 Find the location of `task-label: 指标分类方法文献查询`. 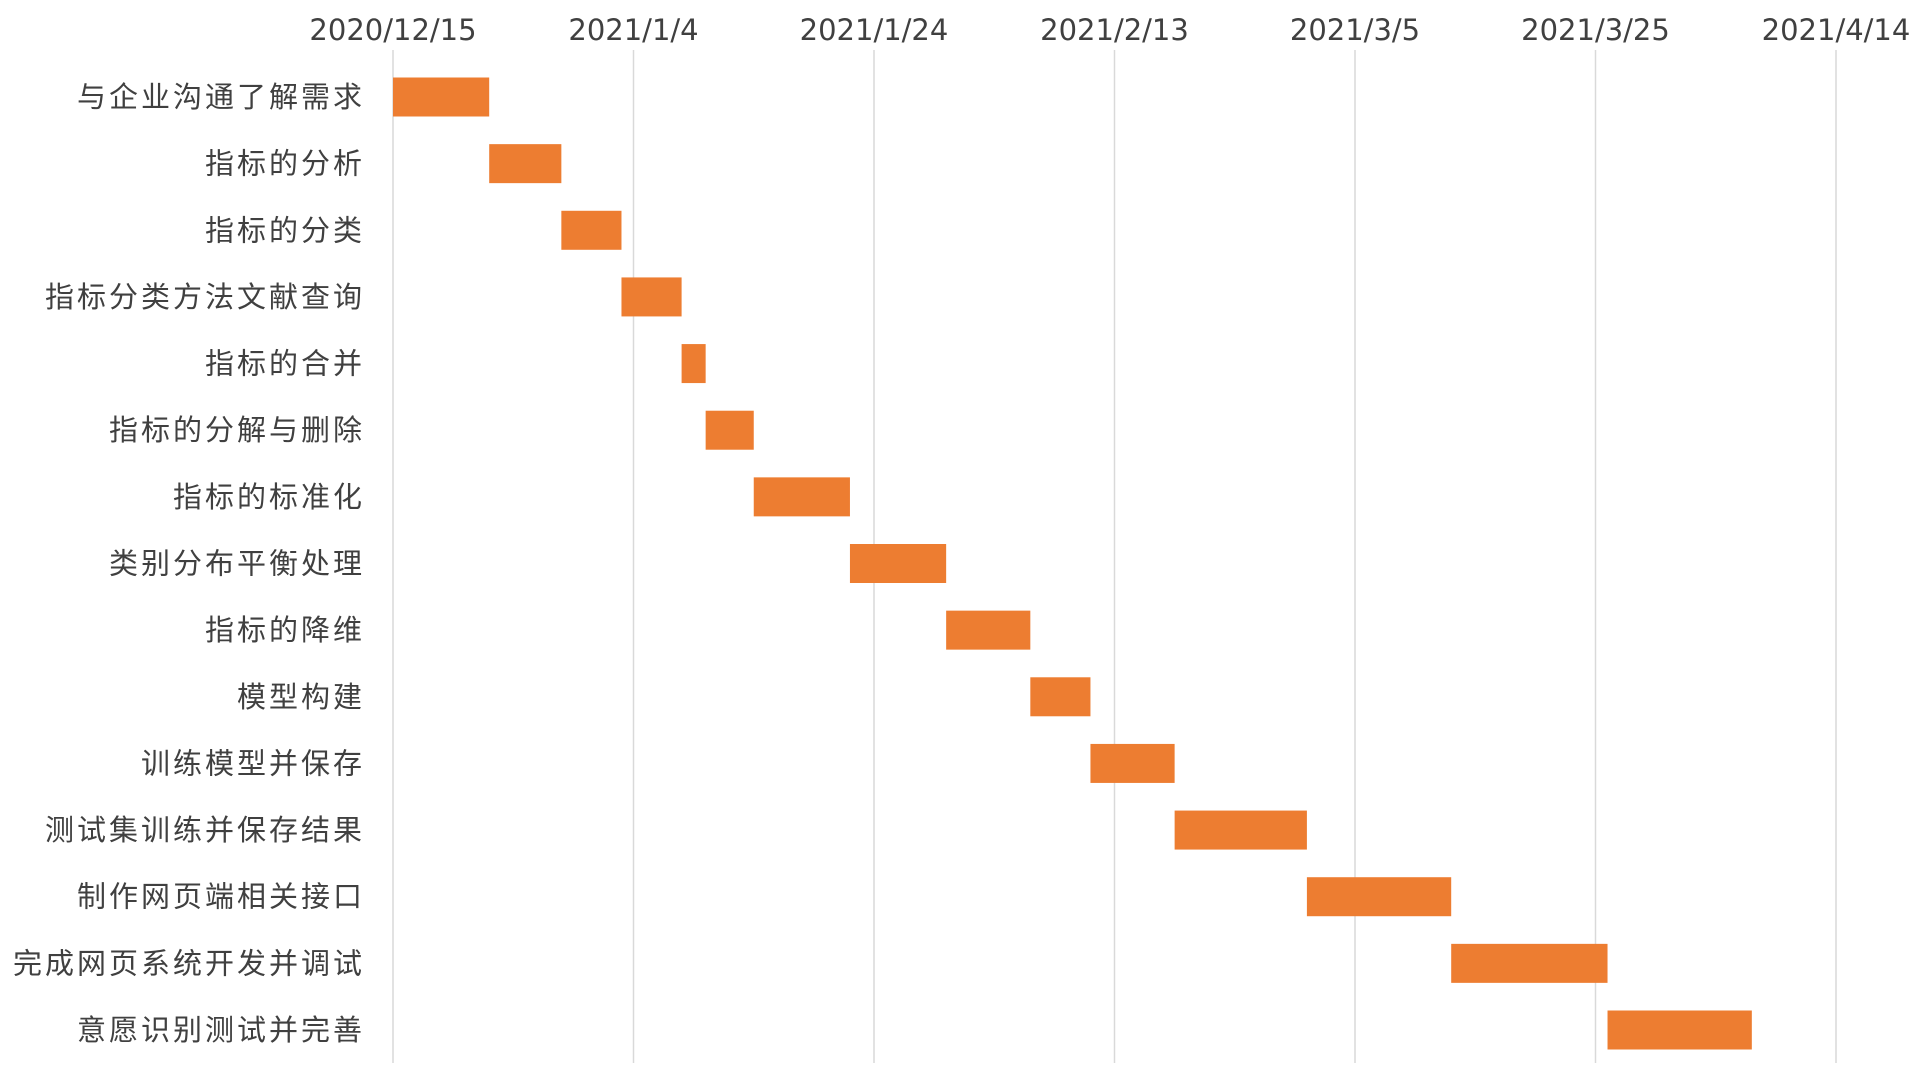

task-label: 指标分类方法文献查询 is located at coordinates (205, 297).